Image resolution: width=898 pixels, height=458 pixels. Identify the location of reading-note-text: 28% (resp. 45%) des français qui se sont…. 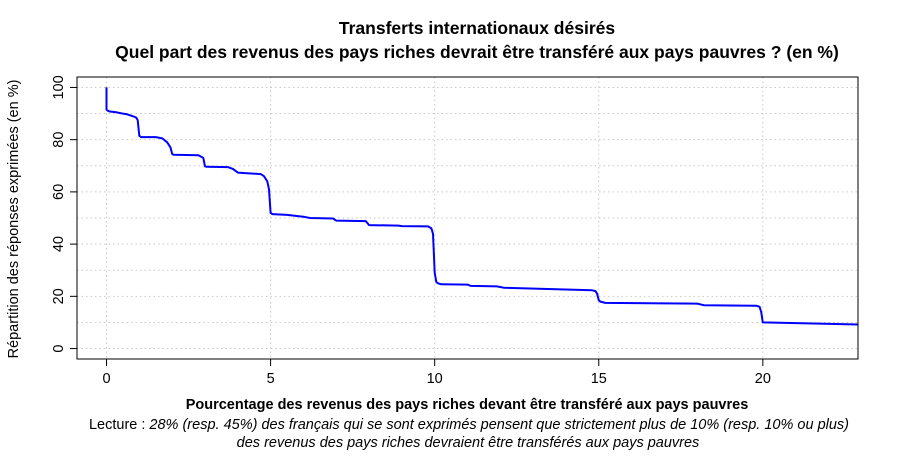
(498, 425).